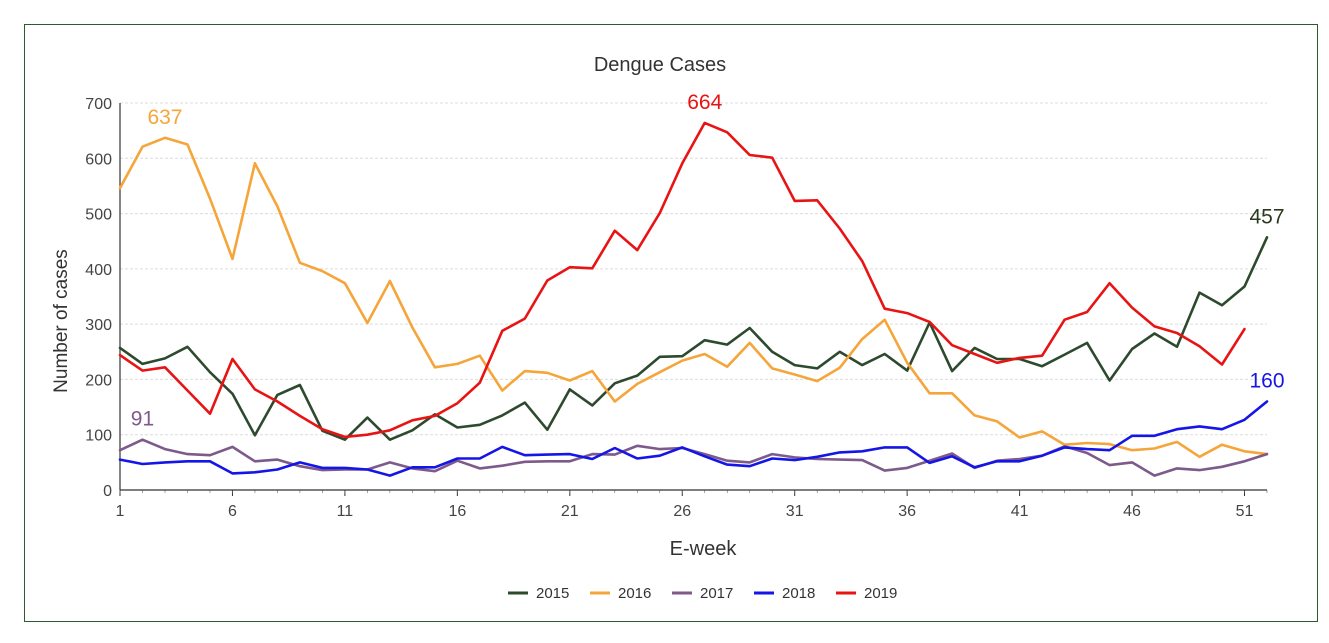 The image size is (1329, 643). I want to click on legend-label-2019: 2019, so click(880, 593).